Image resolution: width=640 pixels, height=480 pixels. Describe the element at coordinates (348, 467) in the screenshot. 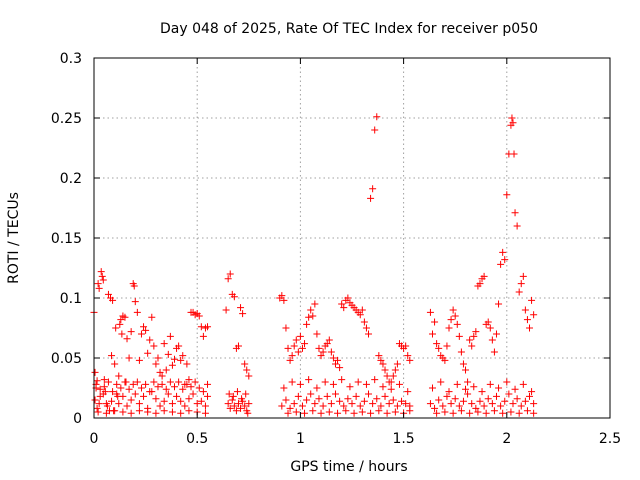

I see `x-axis-label: GPS time / hours` at that location.